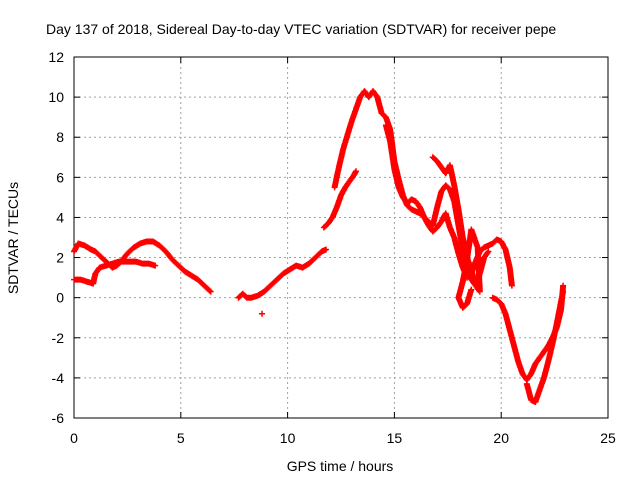 The width and height of the screenshot is (640, 480). Describe the element at coordinates (58, 418) in the screenshot. I see `y-tick-label: -6` at that location.